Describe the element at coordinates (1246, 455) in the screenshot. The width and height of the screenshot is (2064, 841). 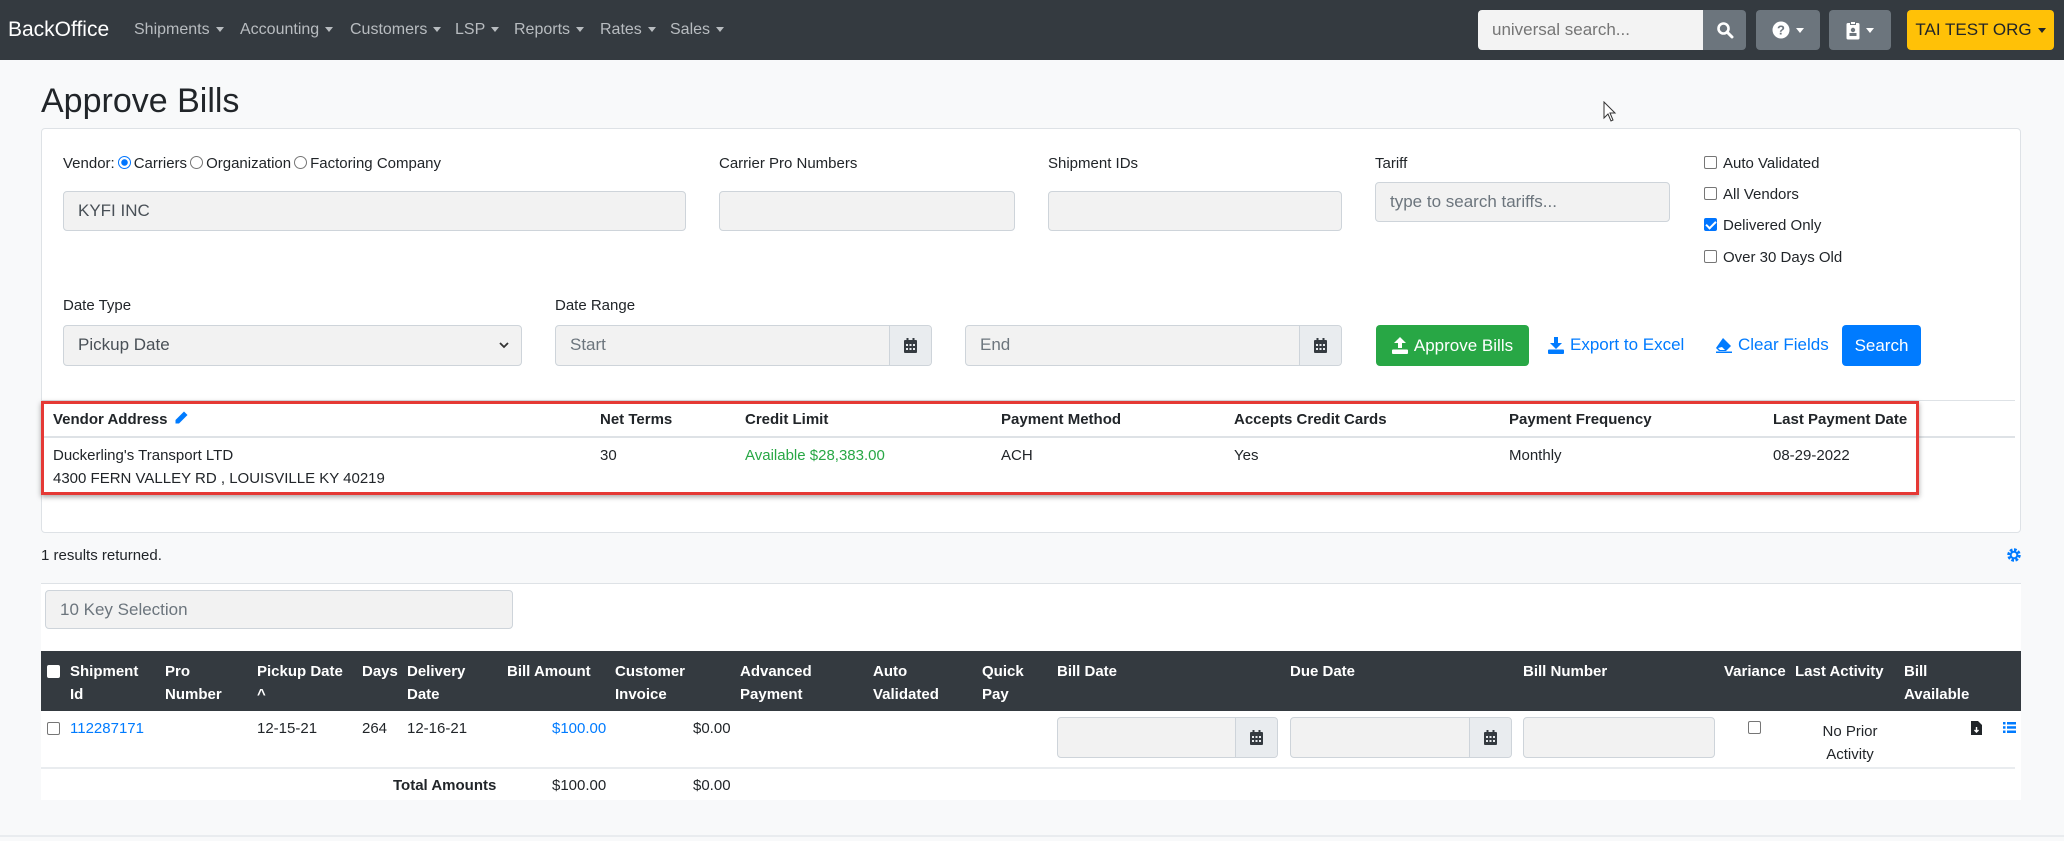
I see `accepts-credit-cards-value: Yes` at that location.